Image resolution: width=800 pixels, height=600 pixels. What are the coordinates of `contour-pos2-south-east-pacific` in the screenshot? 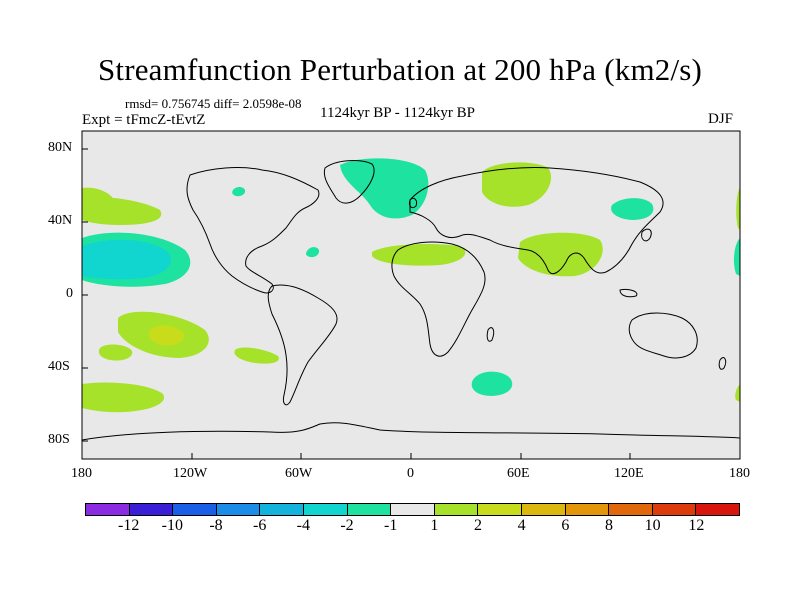 It's located at (115, 352).